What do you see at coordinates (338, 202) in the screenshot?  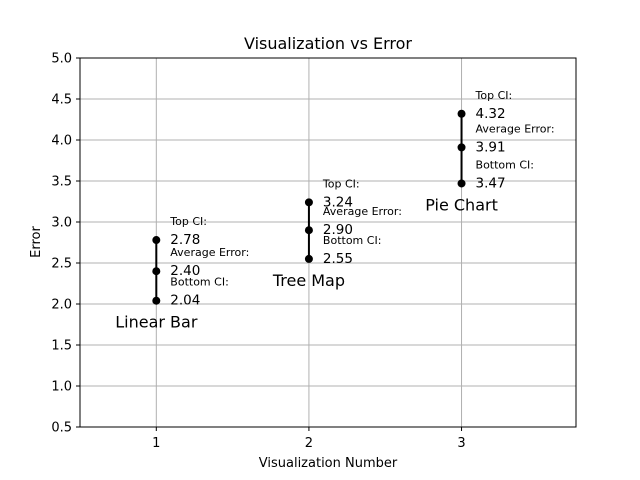 I see `top-value-label: 3.24` at bounding box center [338, 202].